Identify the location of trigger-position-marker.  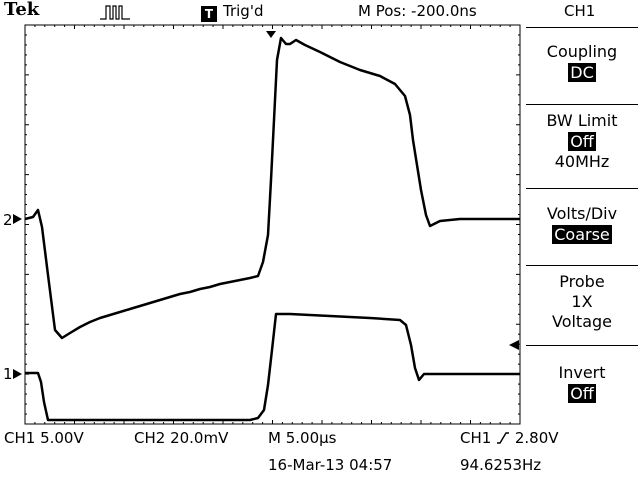
(271, 34).